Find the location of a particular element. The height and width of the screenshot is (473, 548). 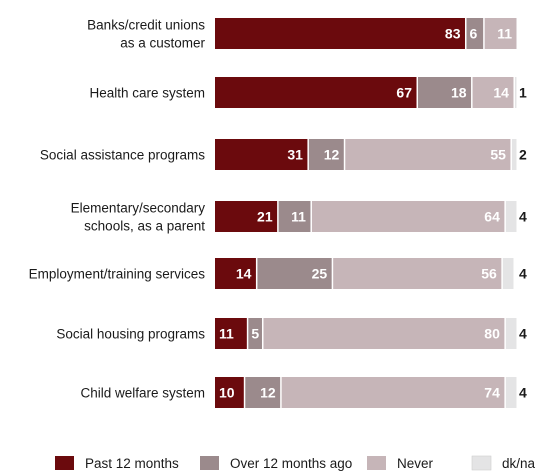

data-label-past-12-months-child-welfare-system: 10 is located at coordinates (227, 393).